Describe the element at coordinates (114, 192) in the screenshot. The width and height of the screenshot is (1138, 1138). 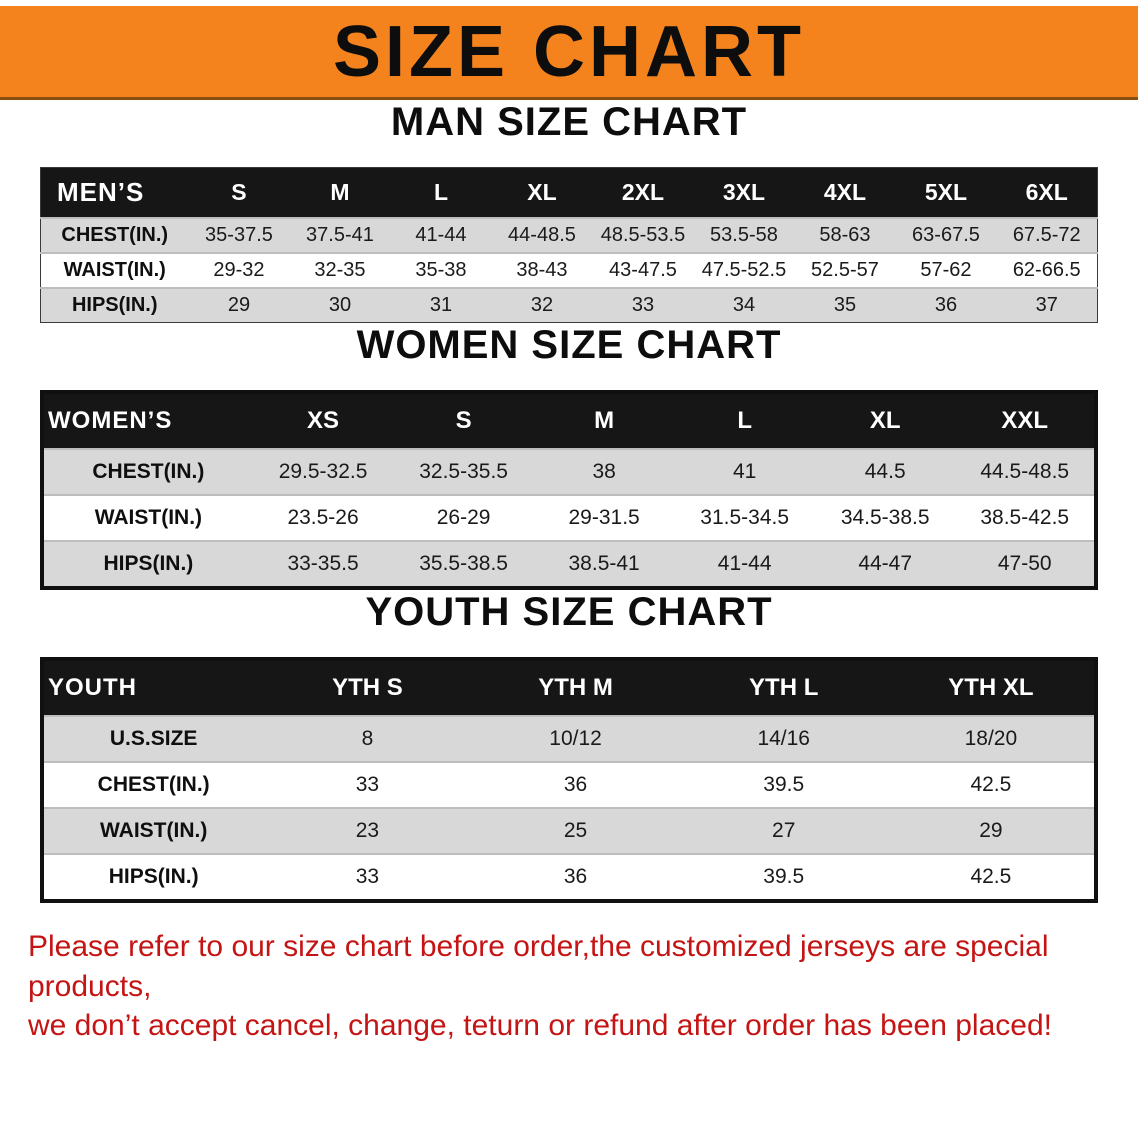
I see `table-title-cell: MEN’S` at that location.